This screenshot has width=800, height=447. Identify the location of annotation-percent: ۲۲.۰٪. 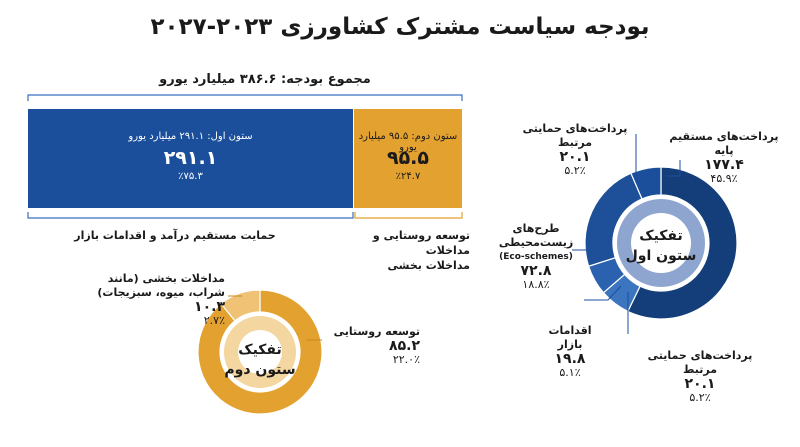
(406, 359).